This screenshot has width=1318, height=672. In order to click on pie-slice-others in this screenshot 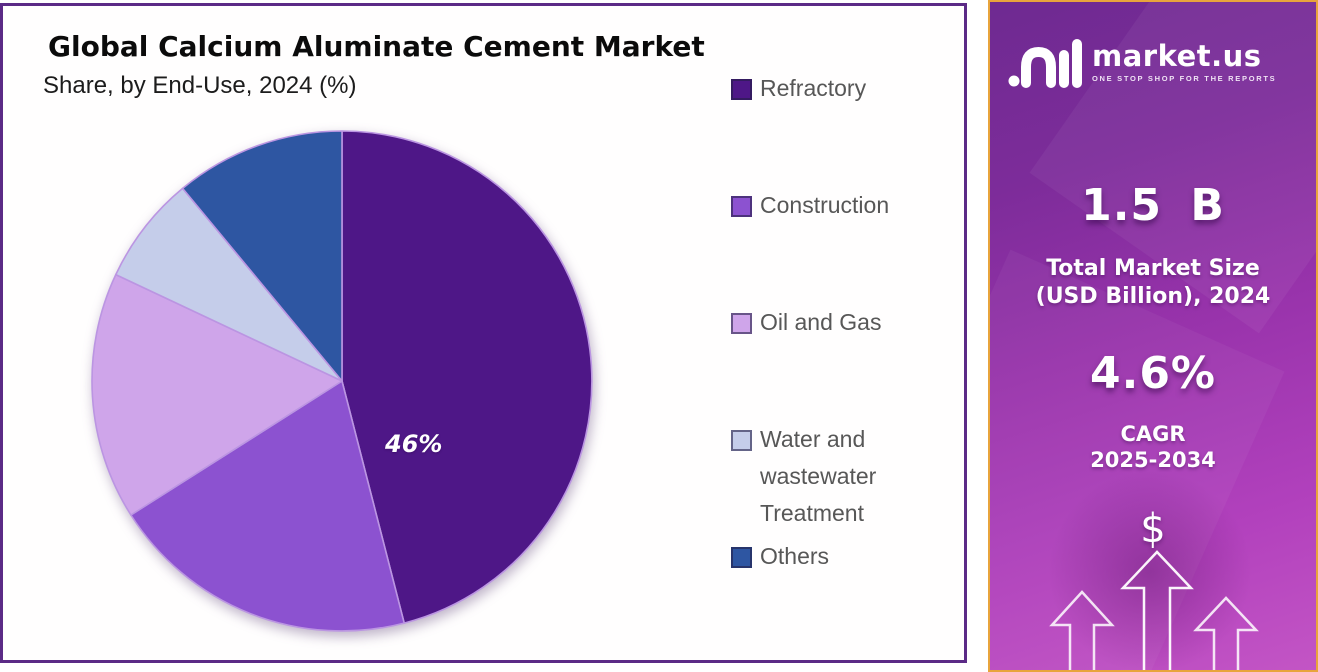, I will do `click(262, 256)`.